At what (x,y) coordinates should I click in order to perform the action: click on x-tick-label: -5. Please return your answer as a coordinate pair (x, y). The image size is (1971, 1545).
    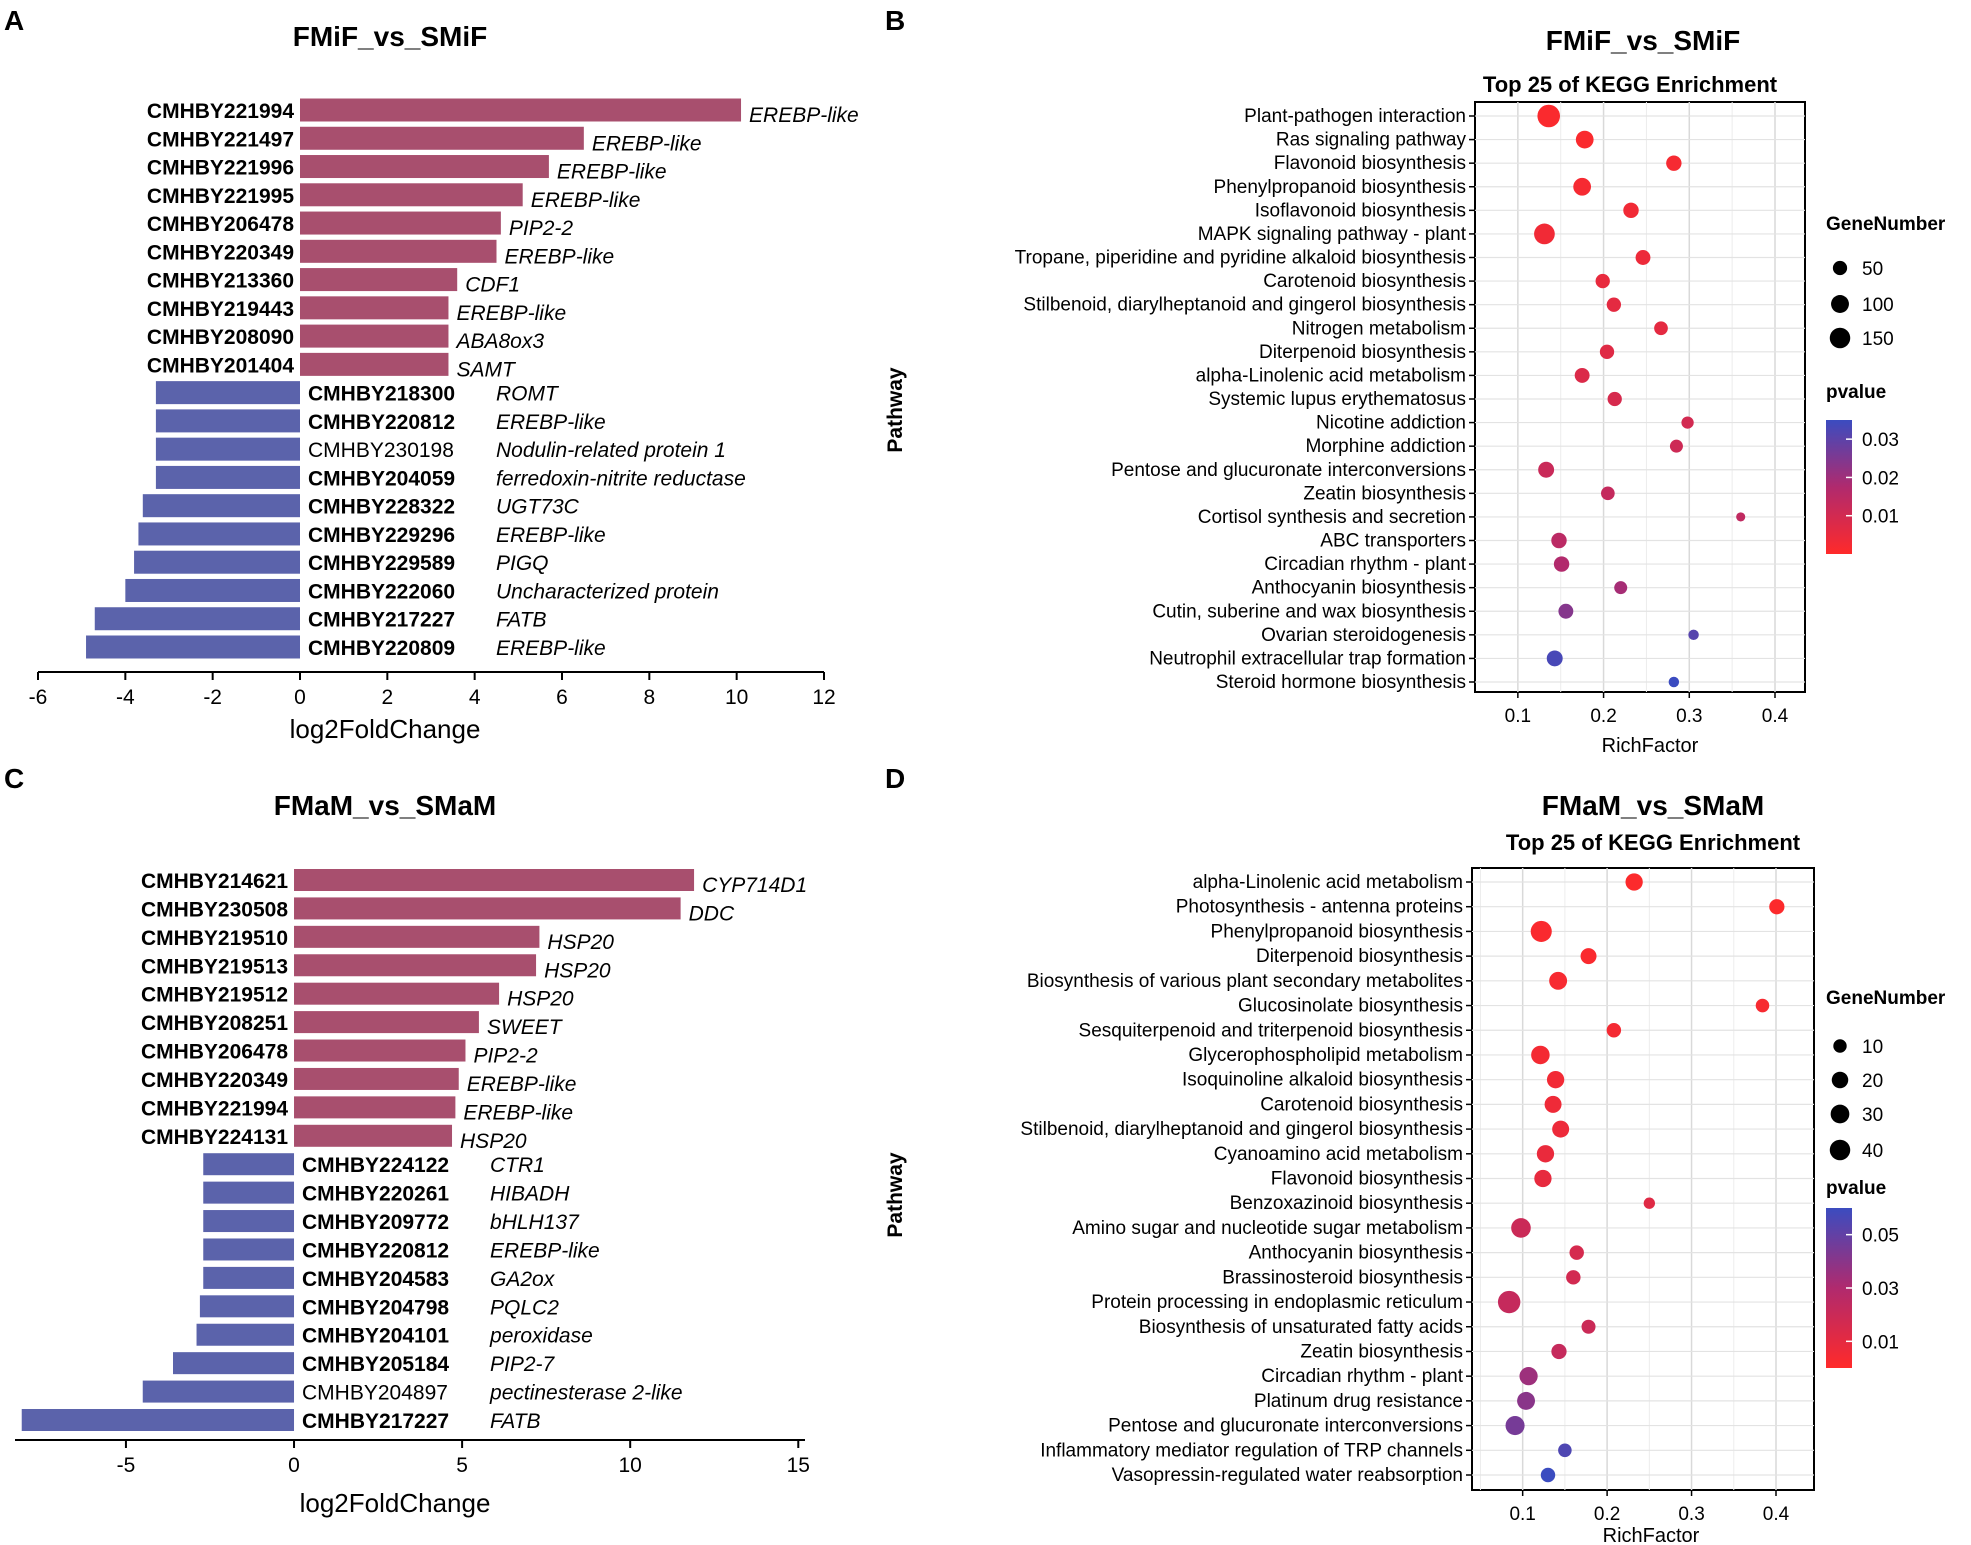
    Looking at the image, I should click on (126, 1465).